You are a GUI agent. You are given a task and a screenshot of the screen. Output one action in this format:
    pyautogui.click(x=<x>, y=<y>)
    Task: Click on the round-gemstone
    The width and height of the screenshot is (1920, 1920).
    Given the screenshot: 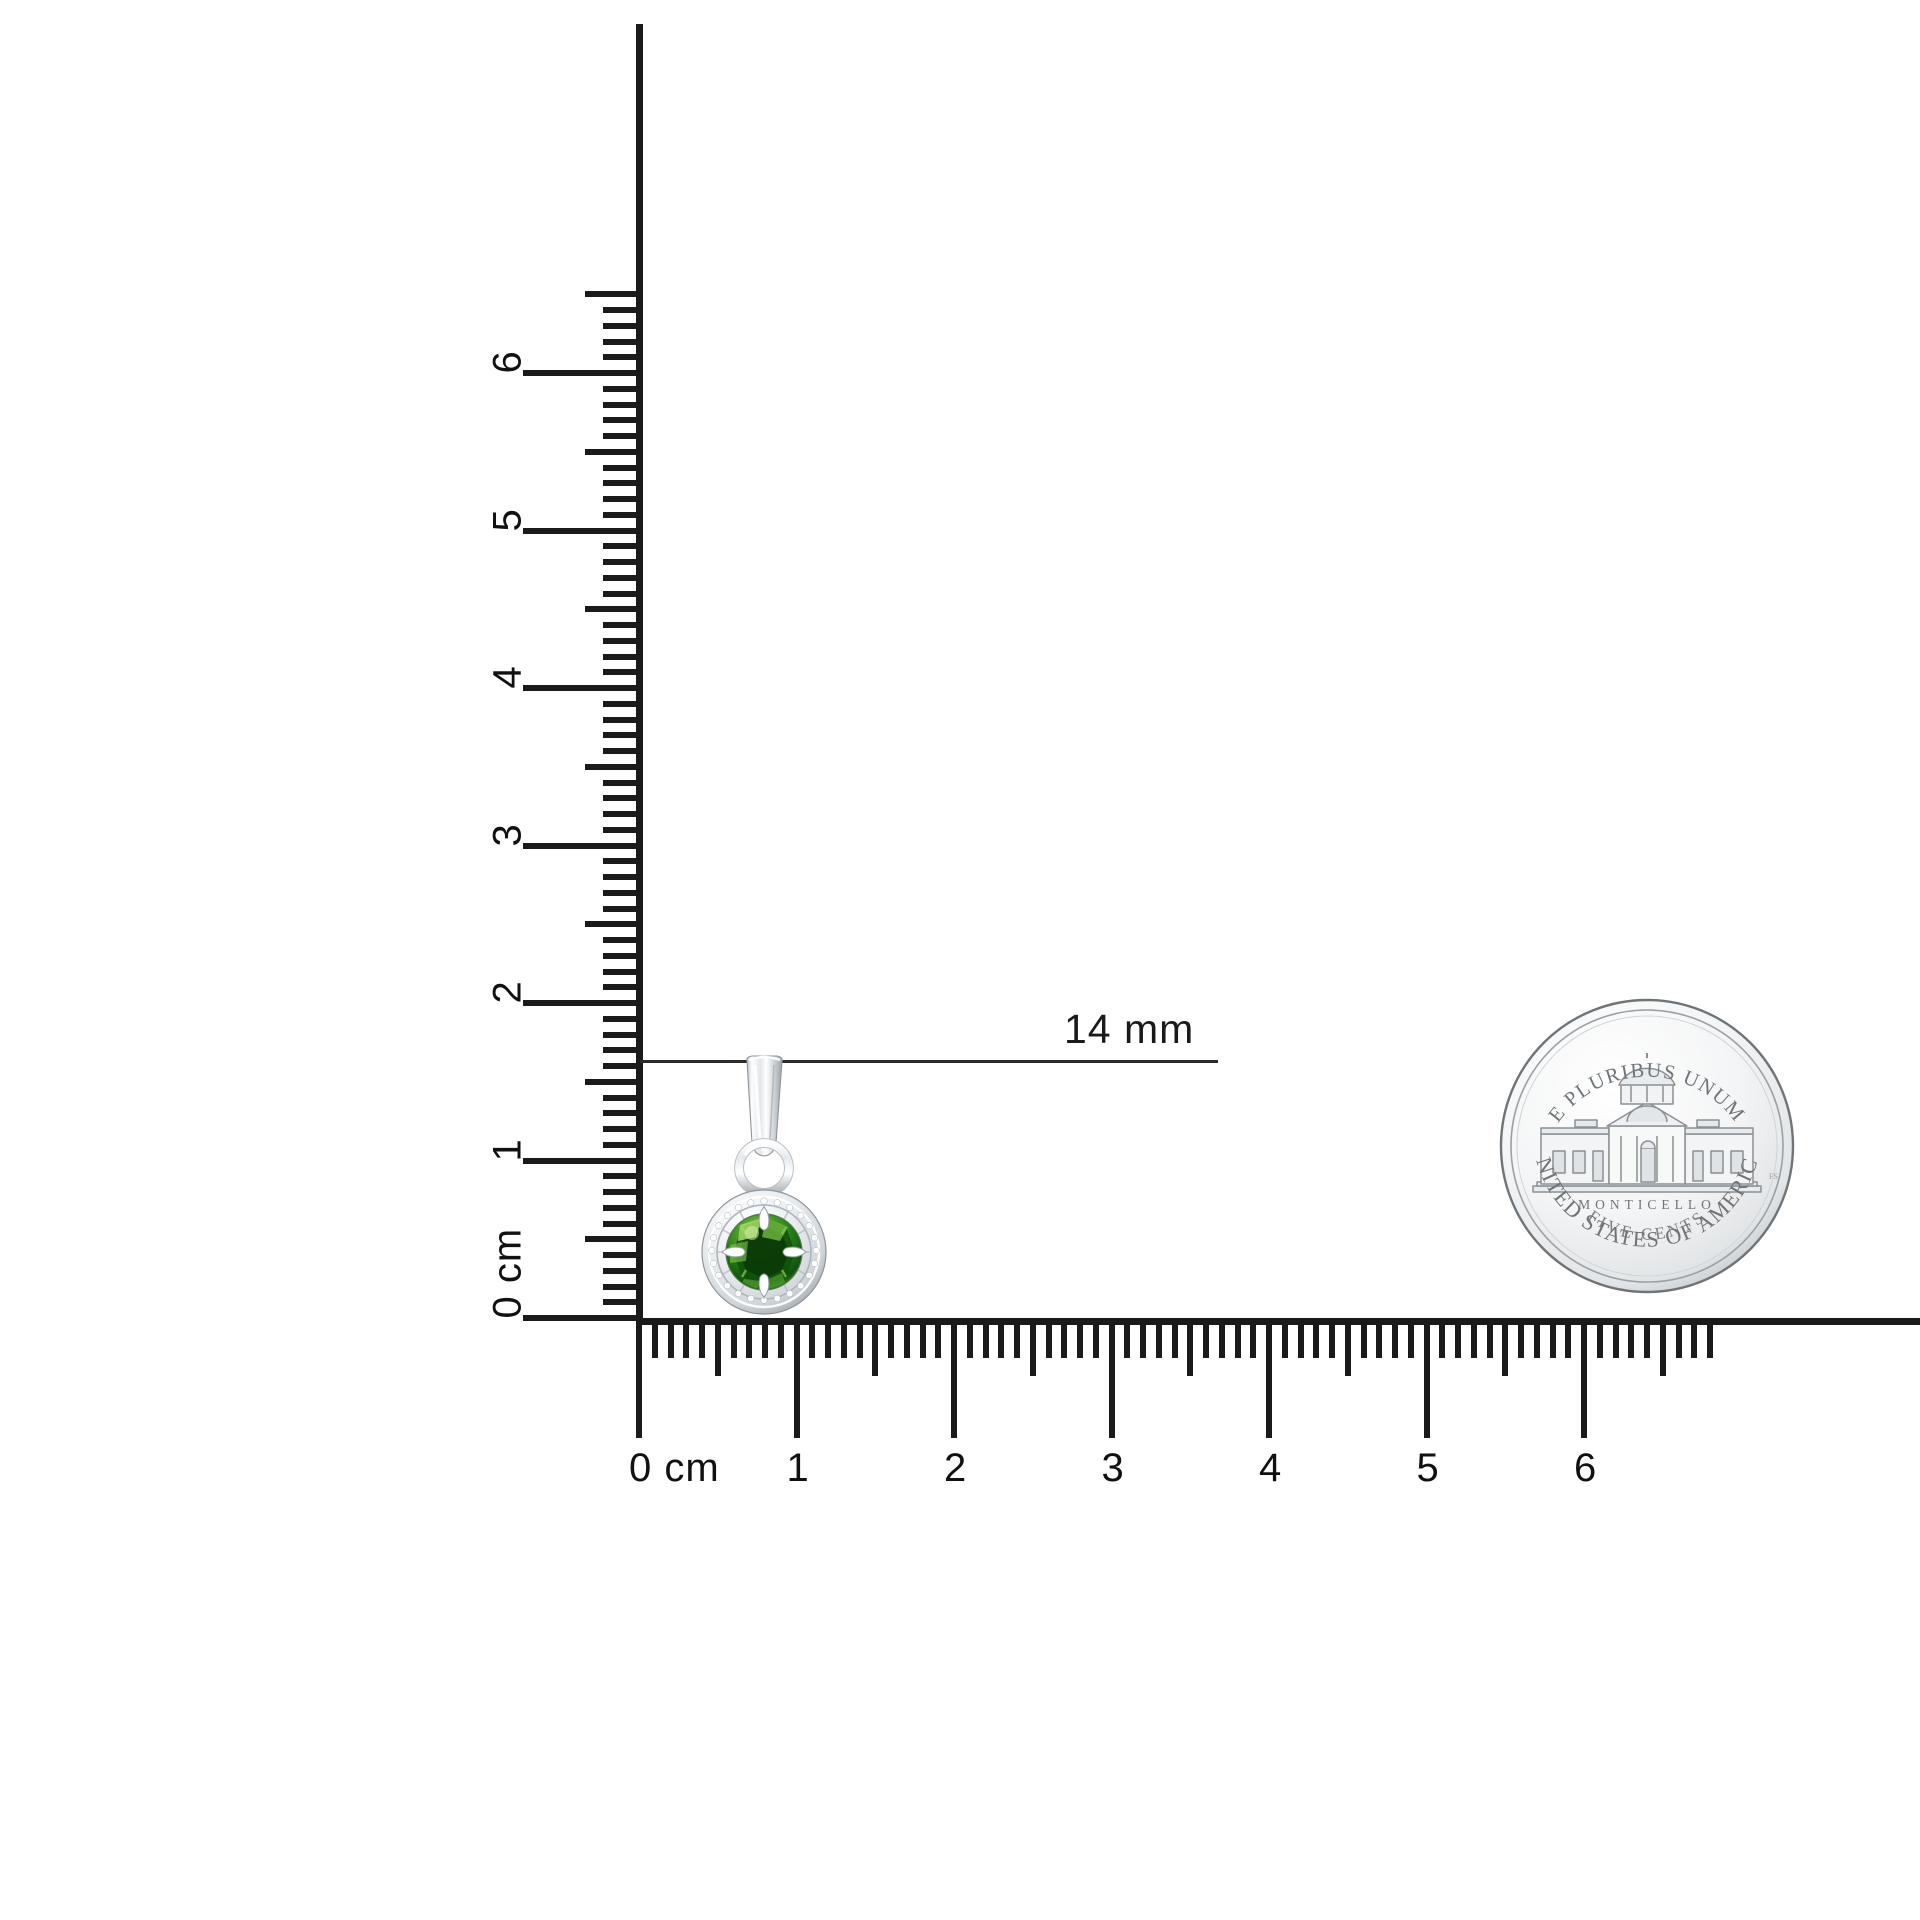 What is the action you would take?
    pyautogui.click(x=764, y=1252)
    